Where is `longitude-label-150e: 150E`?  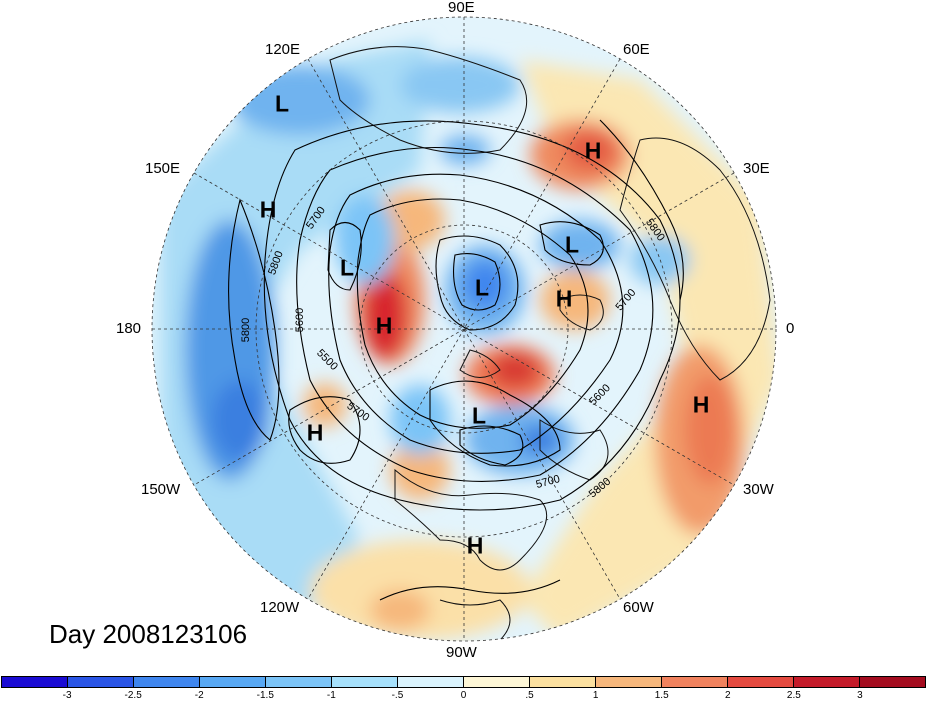
longitude-label-150e: 150E is located at coordinates (163, 168).